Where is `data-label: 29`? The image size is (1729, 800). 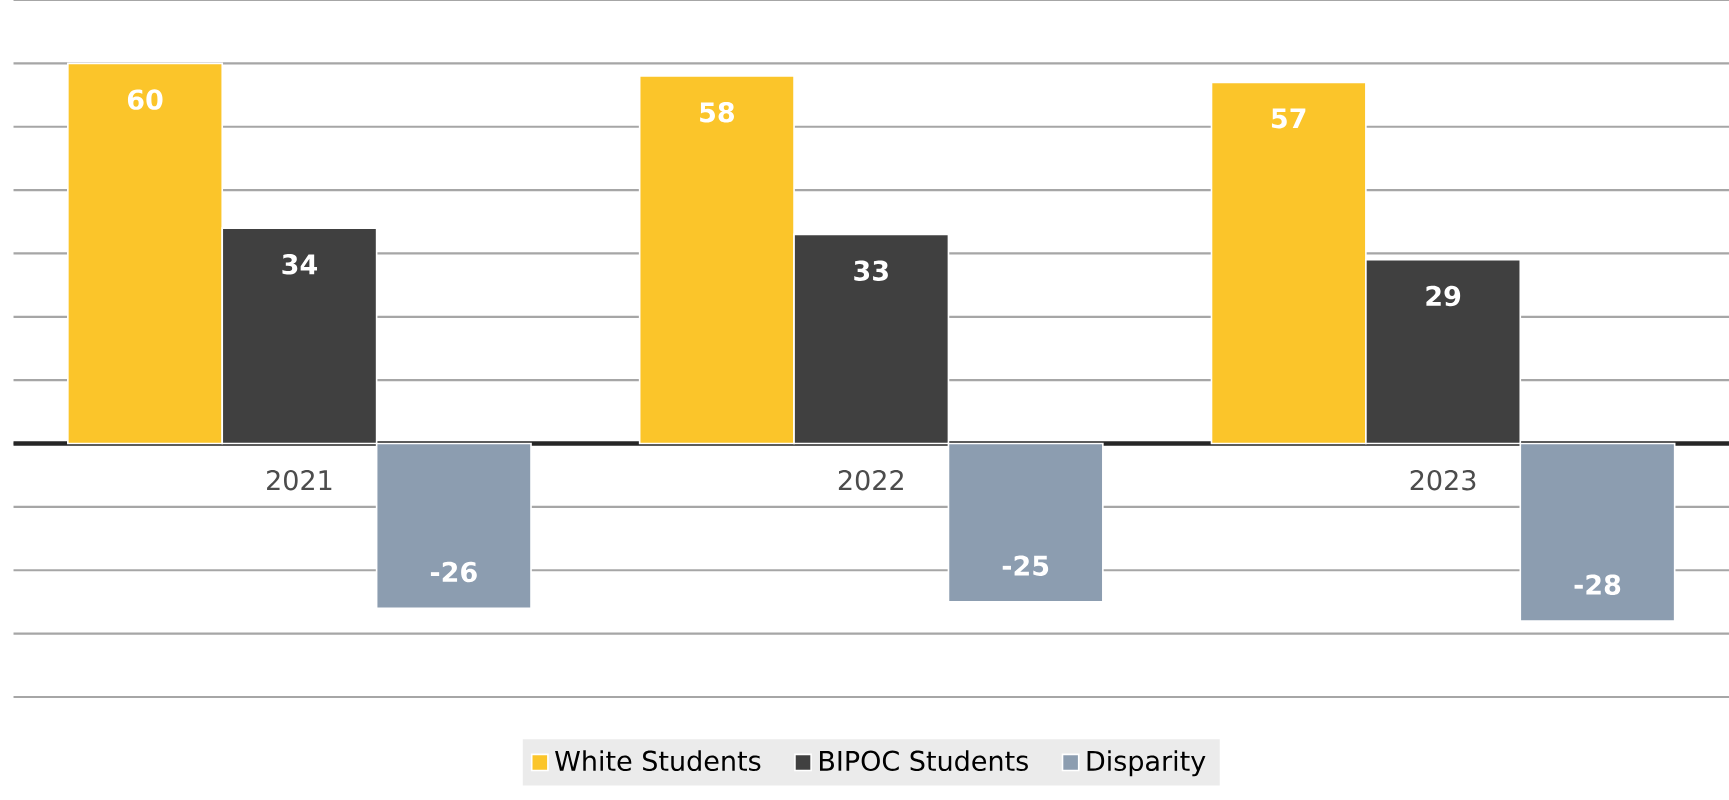 data-label: 29 is located at coordinates (1443, 296).